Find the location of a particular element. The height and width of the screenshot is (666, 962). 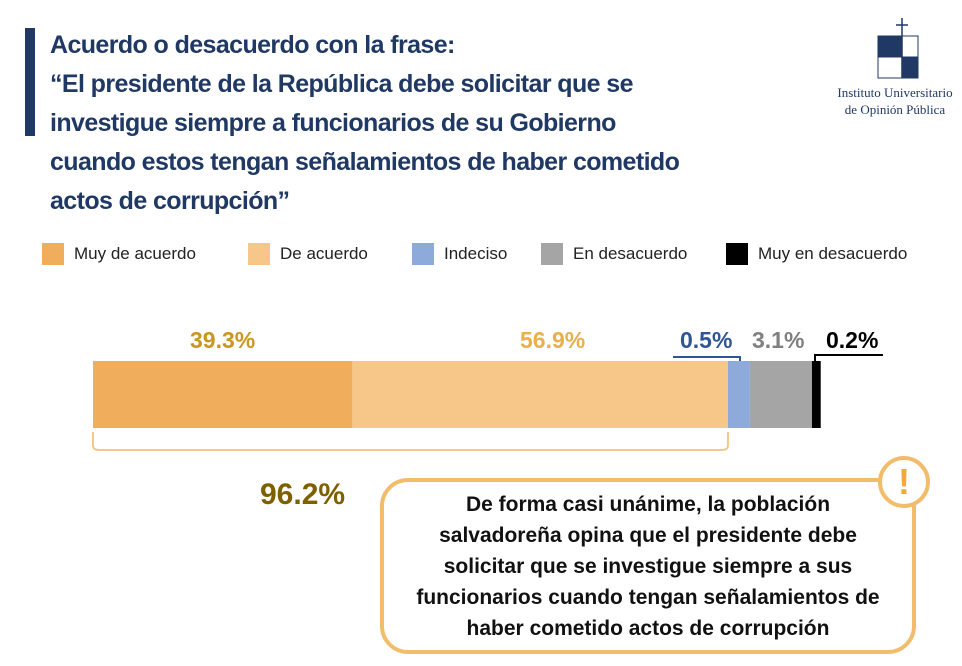

title-accent-bar is located at coordinates (30, 82).